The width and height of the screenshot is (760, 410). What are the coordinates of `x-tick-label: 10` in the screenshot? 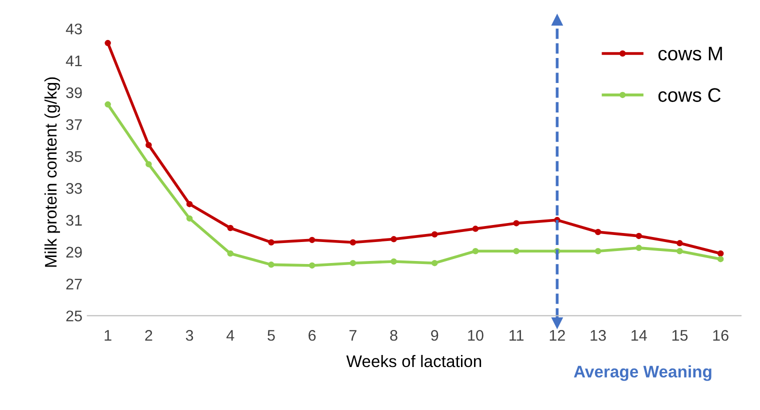 It's located at (476, 335).